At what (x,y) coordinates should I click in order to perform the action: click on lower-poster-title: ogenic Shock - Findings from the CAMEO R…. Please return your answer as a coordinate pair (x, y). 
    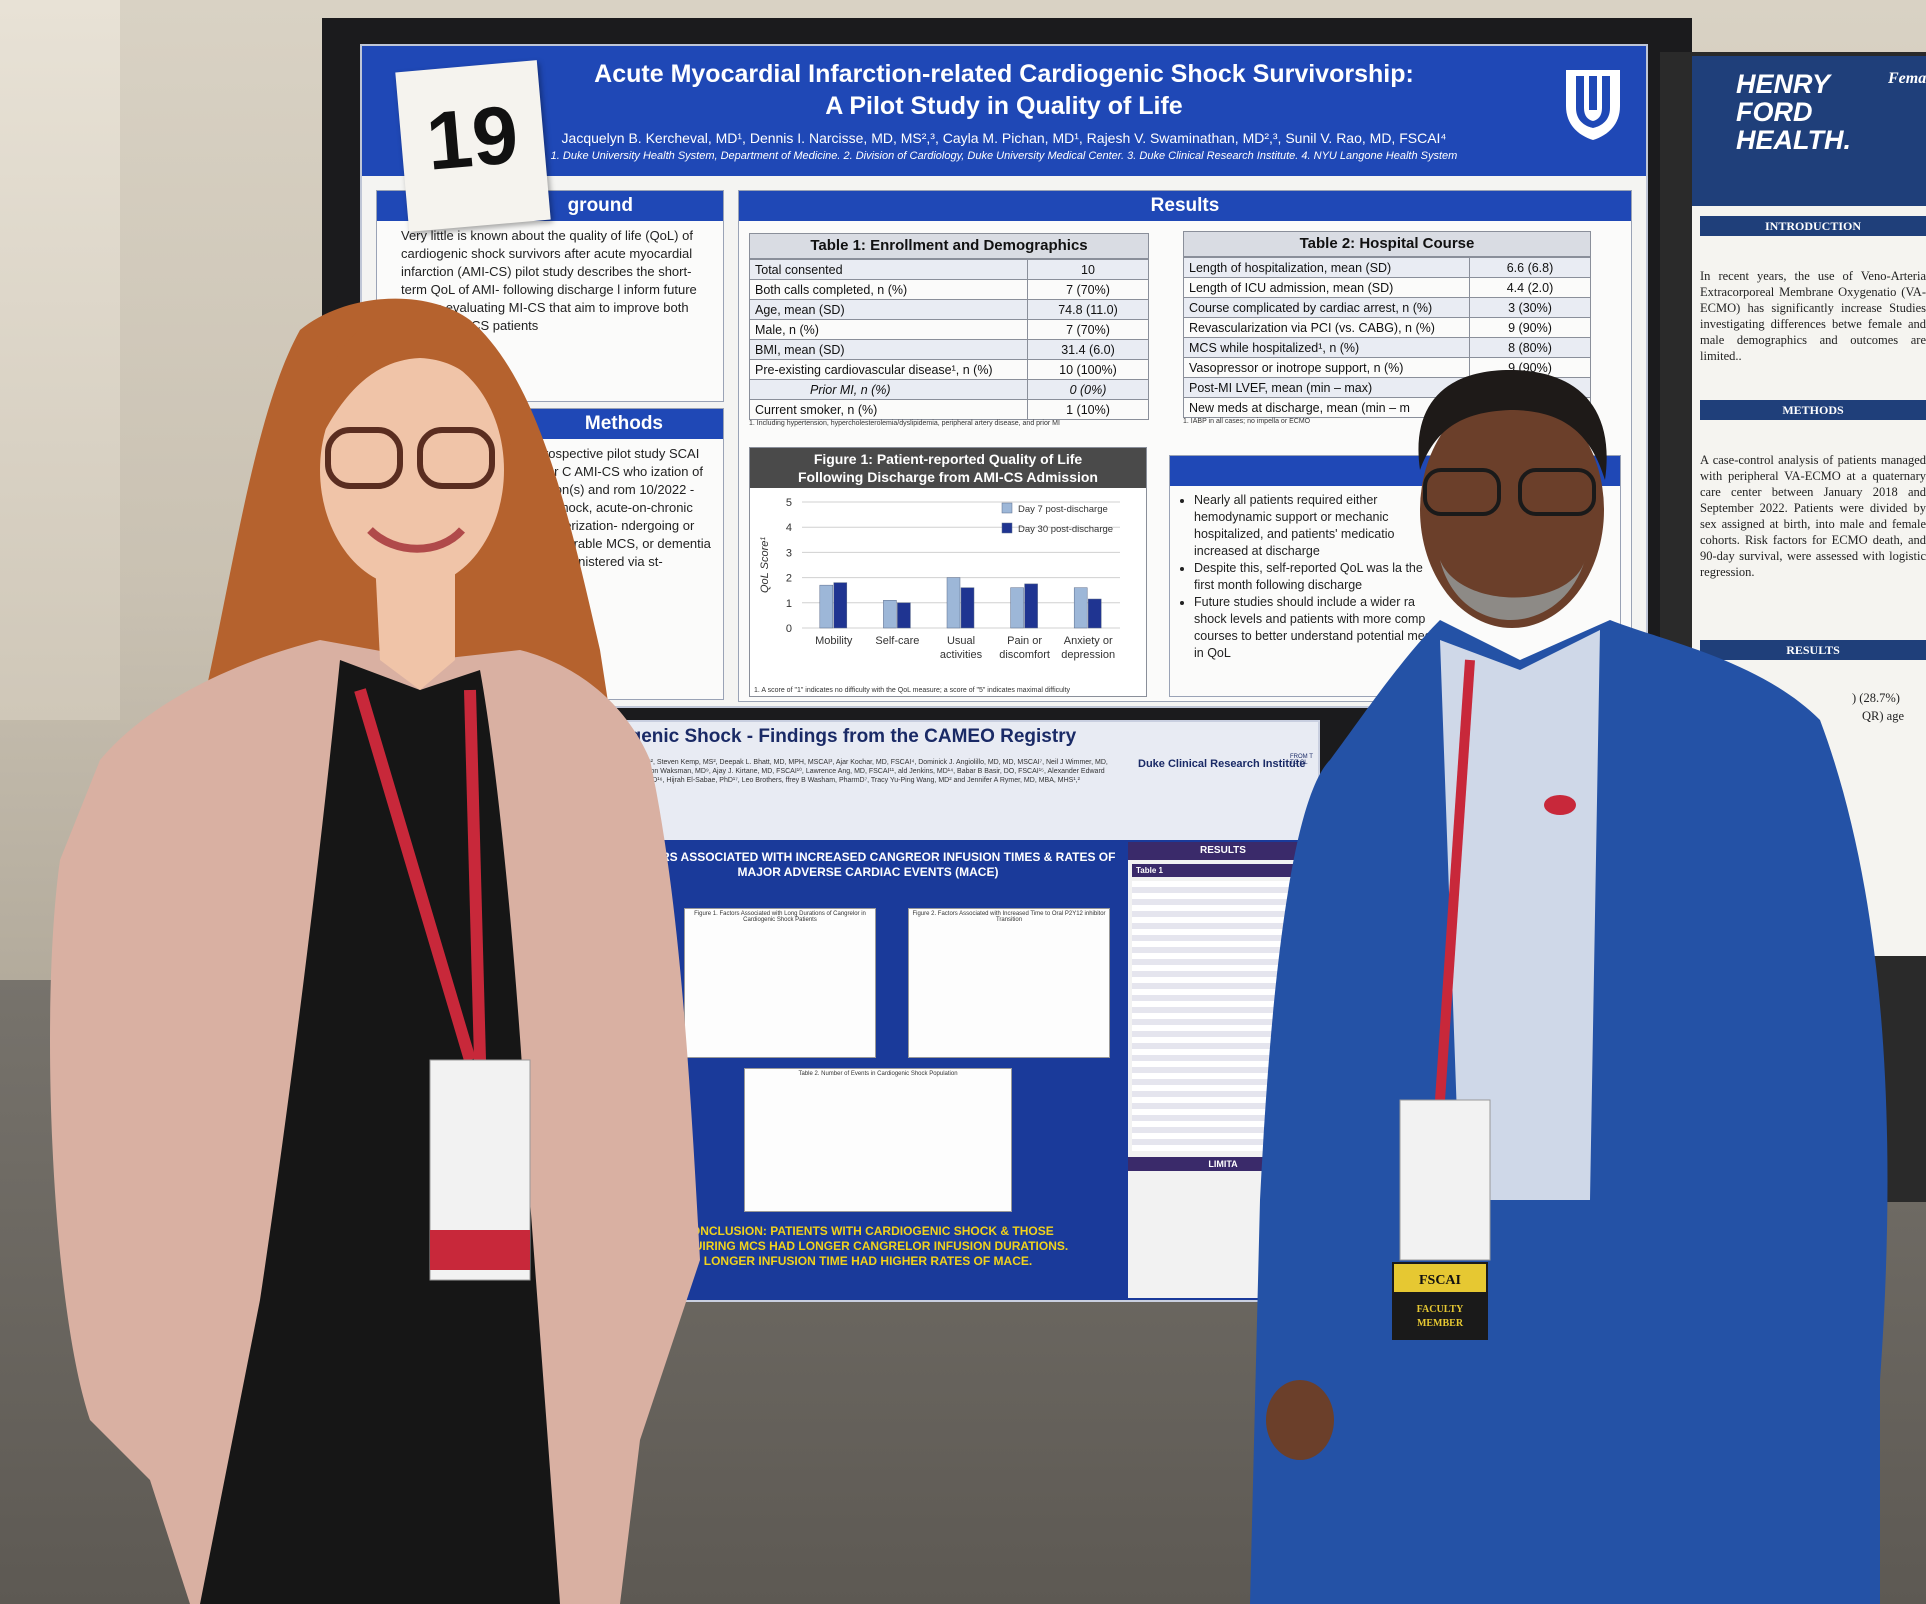
    Looking at the image, I should click on (847, 736).